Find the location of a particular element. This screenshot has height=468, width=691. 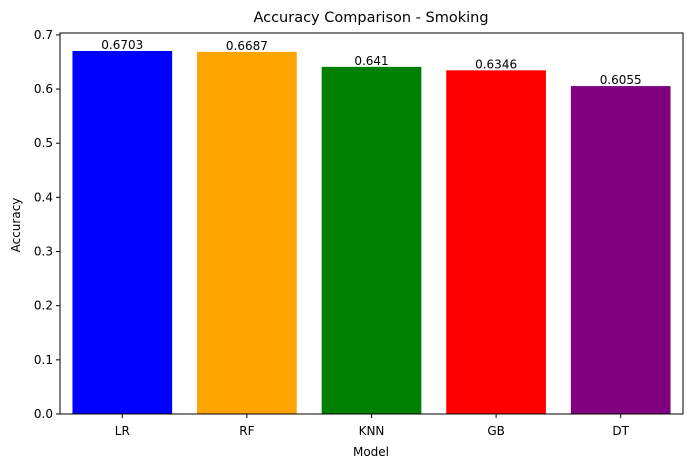

y-axis-label: Accuracy is located at coordinates (16, 225).